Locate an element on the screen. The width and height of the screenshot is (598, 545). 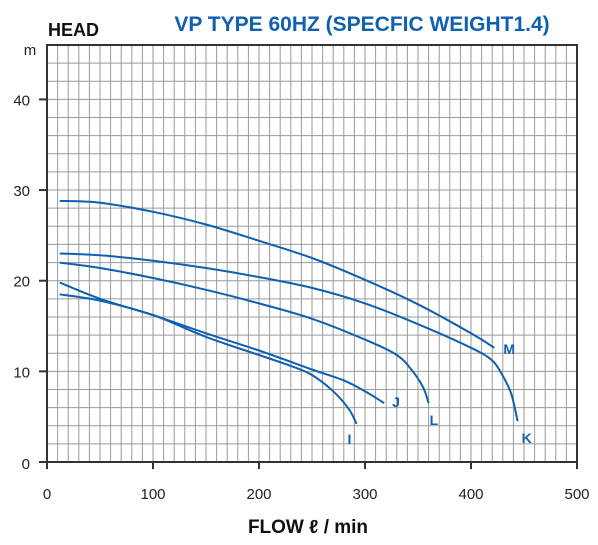
y-unit-label: m is located at coordinates (30, 50).